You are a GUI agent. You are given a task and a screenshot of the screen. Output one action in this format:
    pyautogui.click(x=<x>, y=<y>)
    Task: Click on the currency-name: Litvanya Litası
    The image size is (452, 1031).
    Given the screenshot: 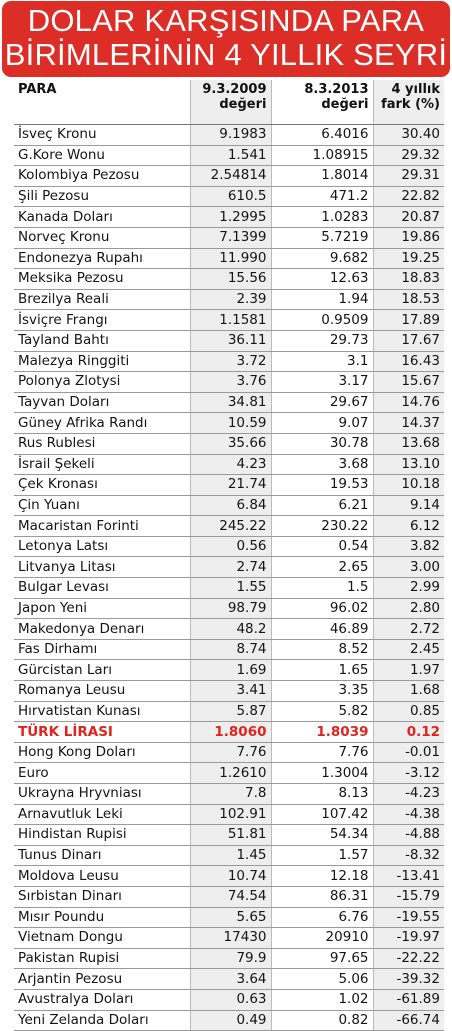 What is the action you would take?
    pyautogui.click(x=102, y=567)
    